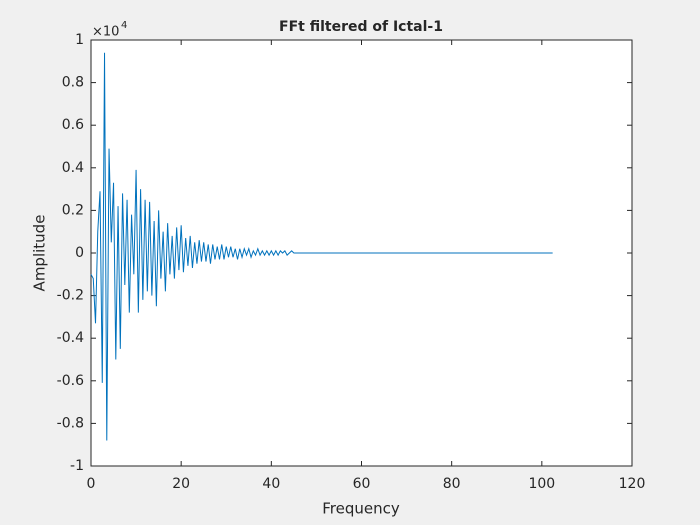 This screenshot has height=525, width=700. Describe the element at coordinates (271, 484) in the screenshot. I see `x-tick-label: 40` at that location.